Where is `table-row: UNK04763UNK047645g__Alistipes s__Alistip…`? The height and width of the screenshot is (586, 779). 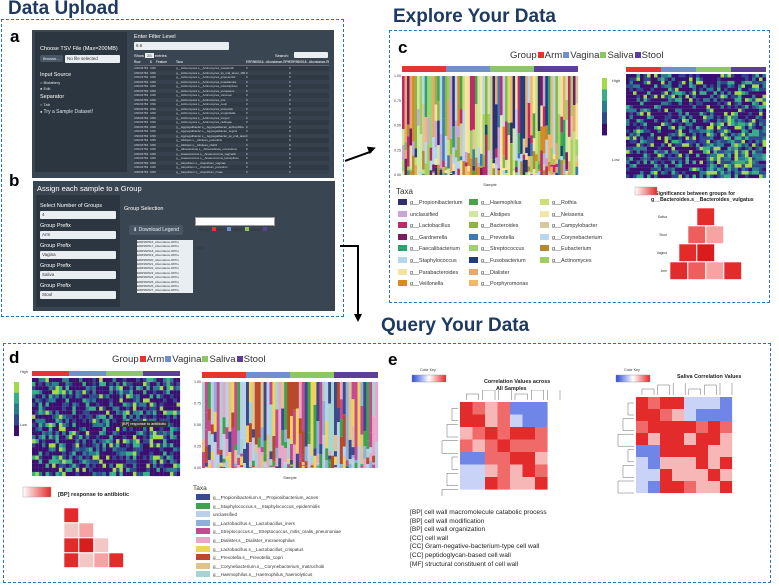 table-row: UNK04763UNK047645g__Alistipes s__Alistip… is located at coordinates (231, 140).